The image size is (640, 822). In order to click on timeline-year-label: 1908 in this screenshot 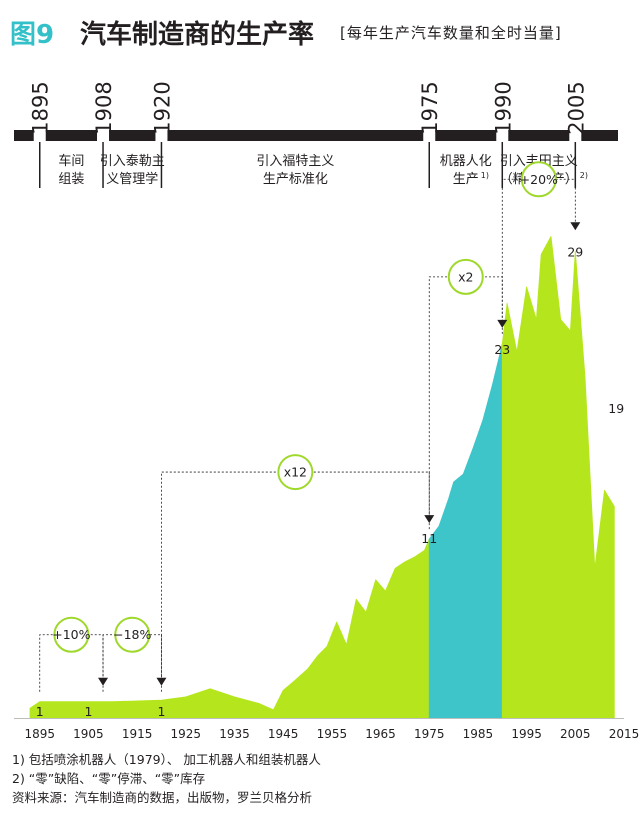, I will do `click(104, 107)`.